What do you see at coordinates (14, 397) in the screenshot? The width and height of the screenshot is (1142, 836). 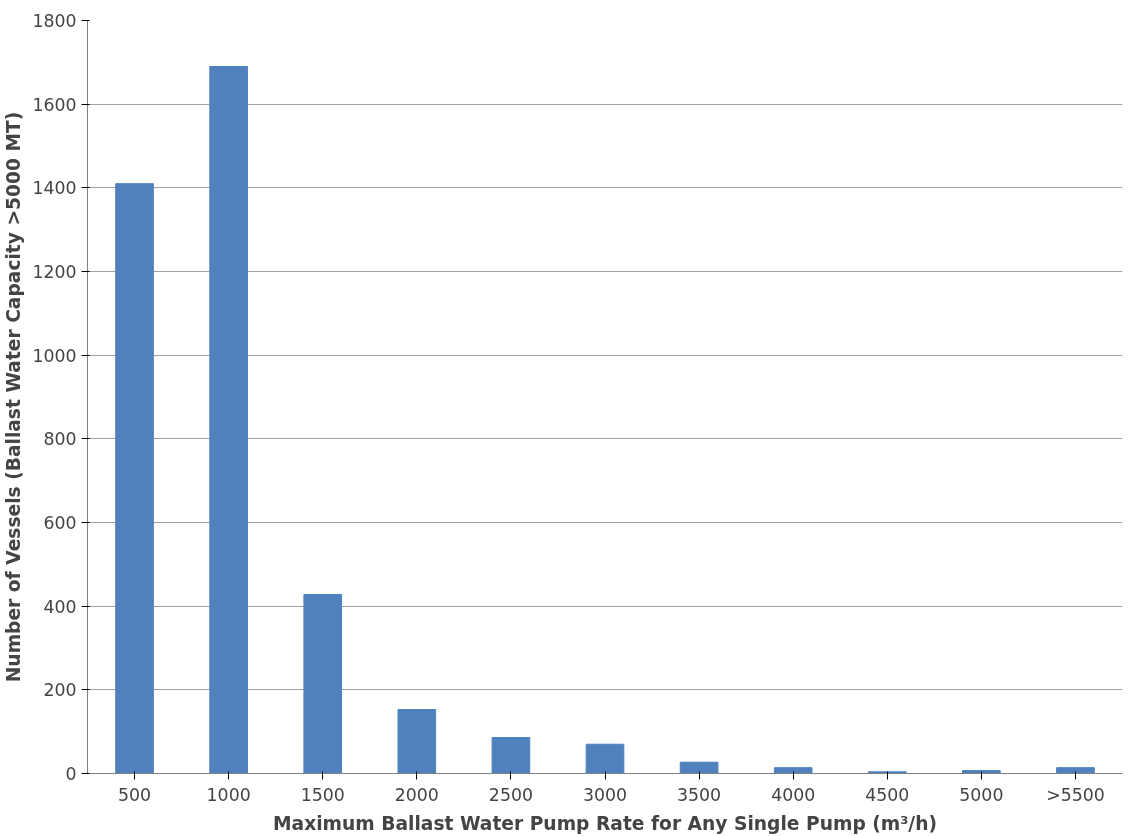 I see `y-axis-title: Number of Vessels (Ballast Water Capacity >5000 MT)` at bounding box center [14, 397].